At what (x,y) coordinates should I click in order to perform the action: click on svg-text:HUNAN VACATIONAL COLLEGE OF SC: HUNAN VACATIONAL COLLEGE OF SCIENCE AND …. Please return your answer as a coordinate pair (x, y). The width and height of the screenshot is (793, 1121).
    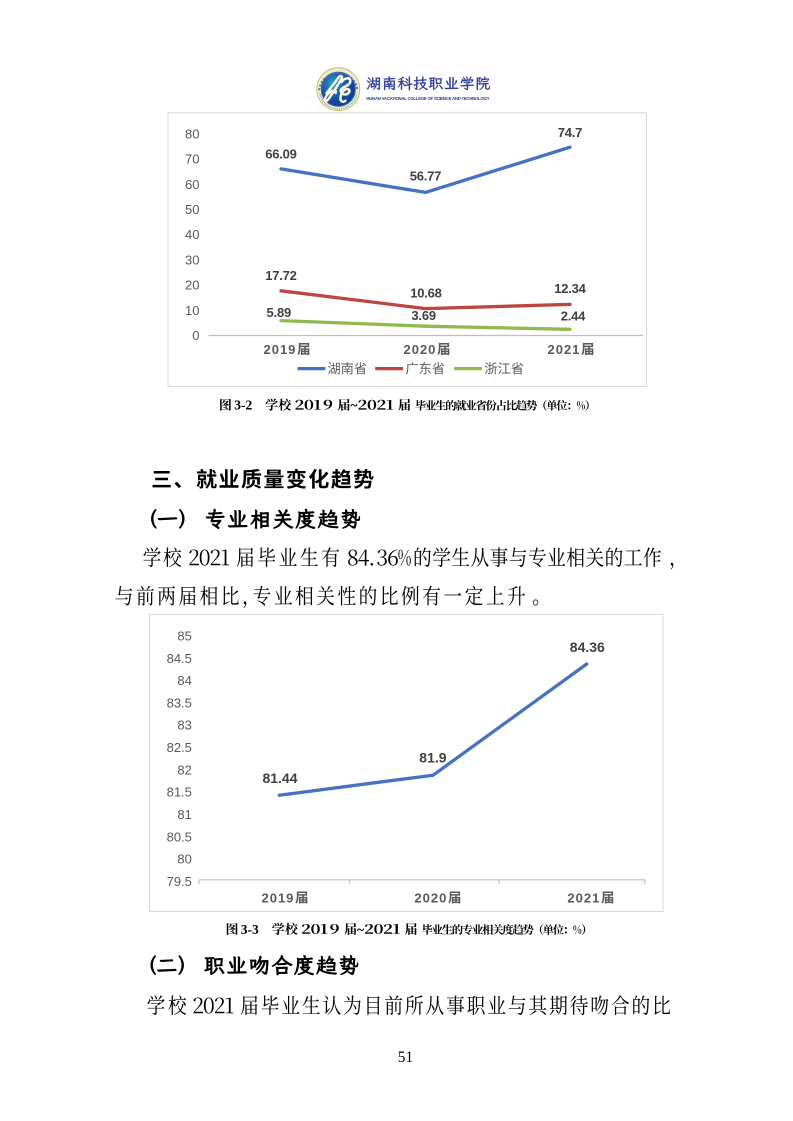
    Looking at the image, I should click on (427, 98).